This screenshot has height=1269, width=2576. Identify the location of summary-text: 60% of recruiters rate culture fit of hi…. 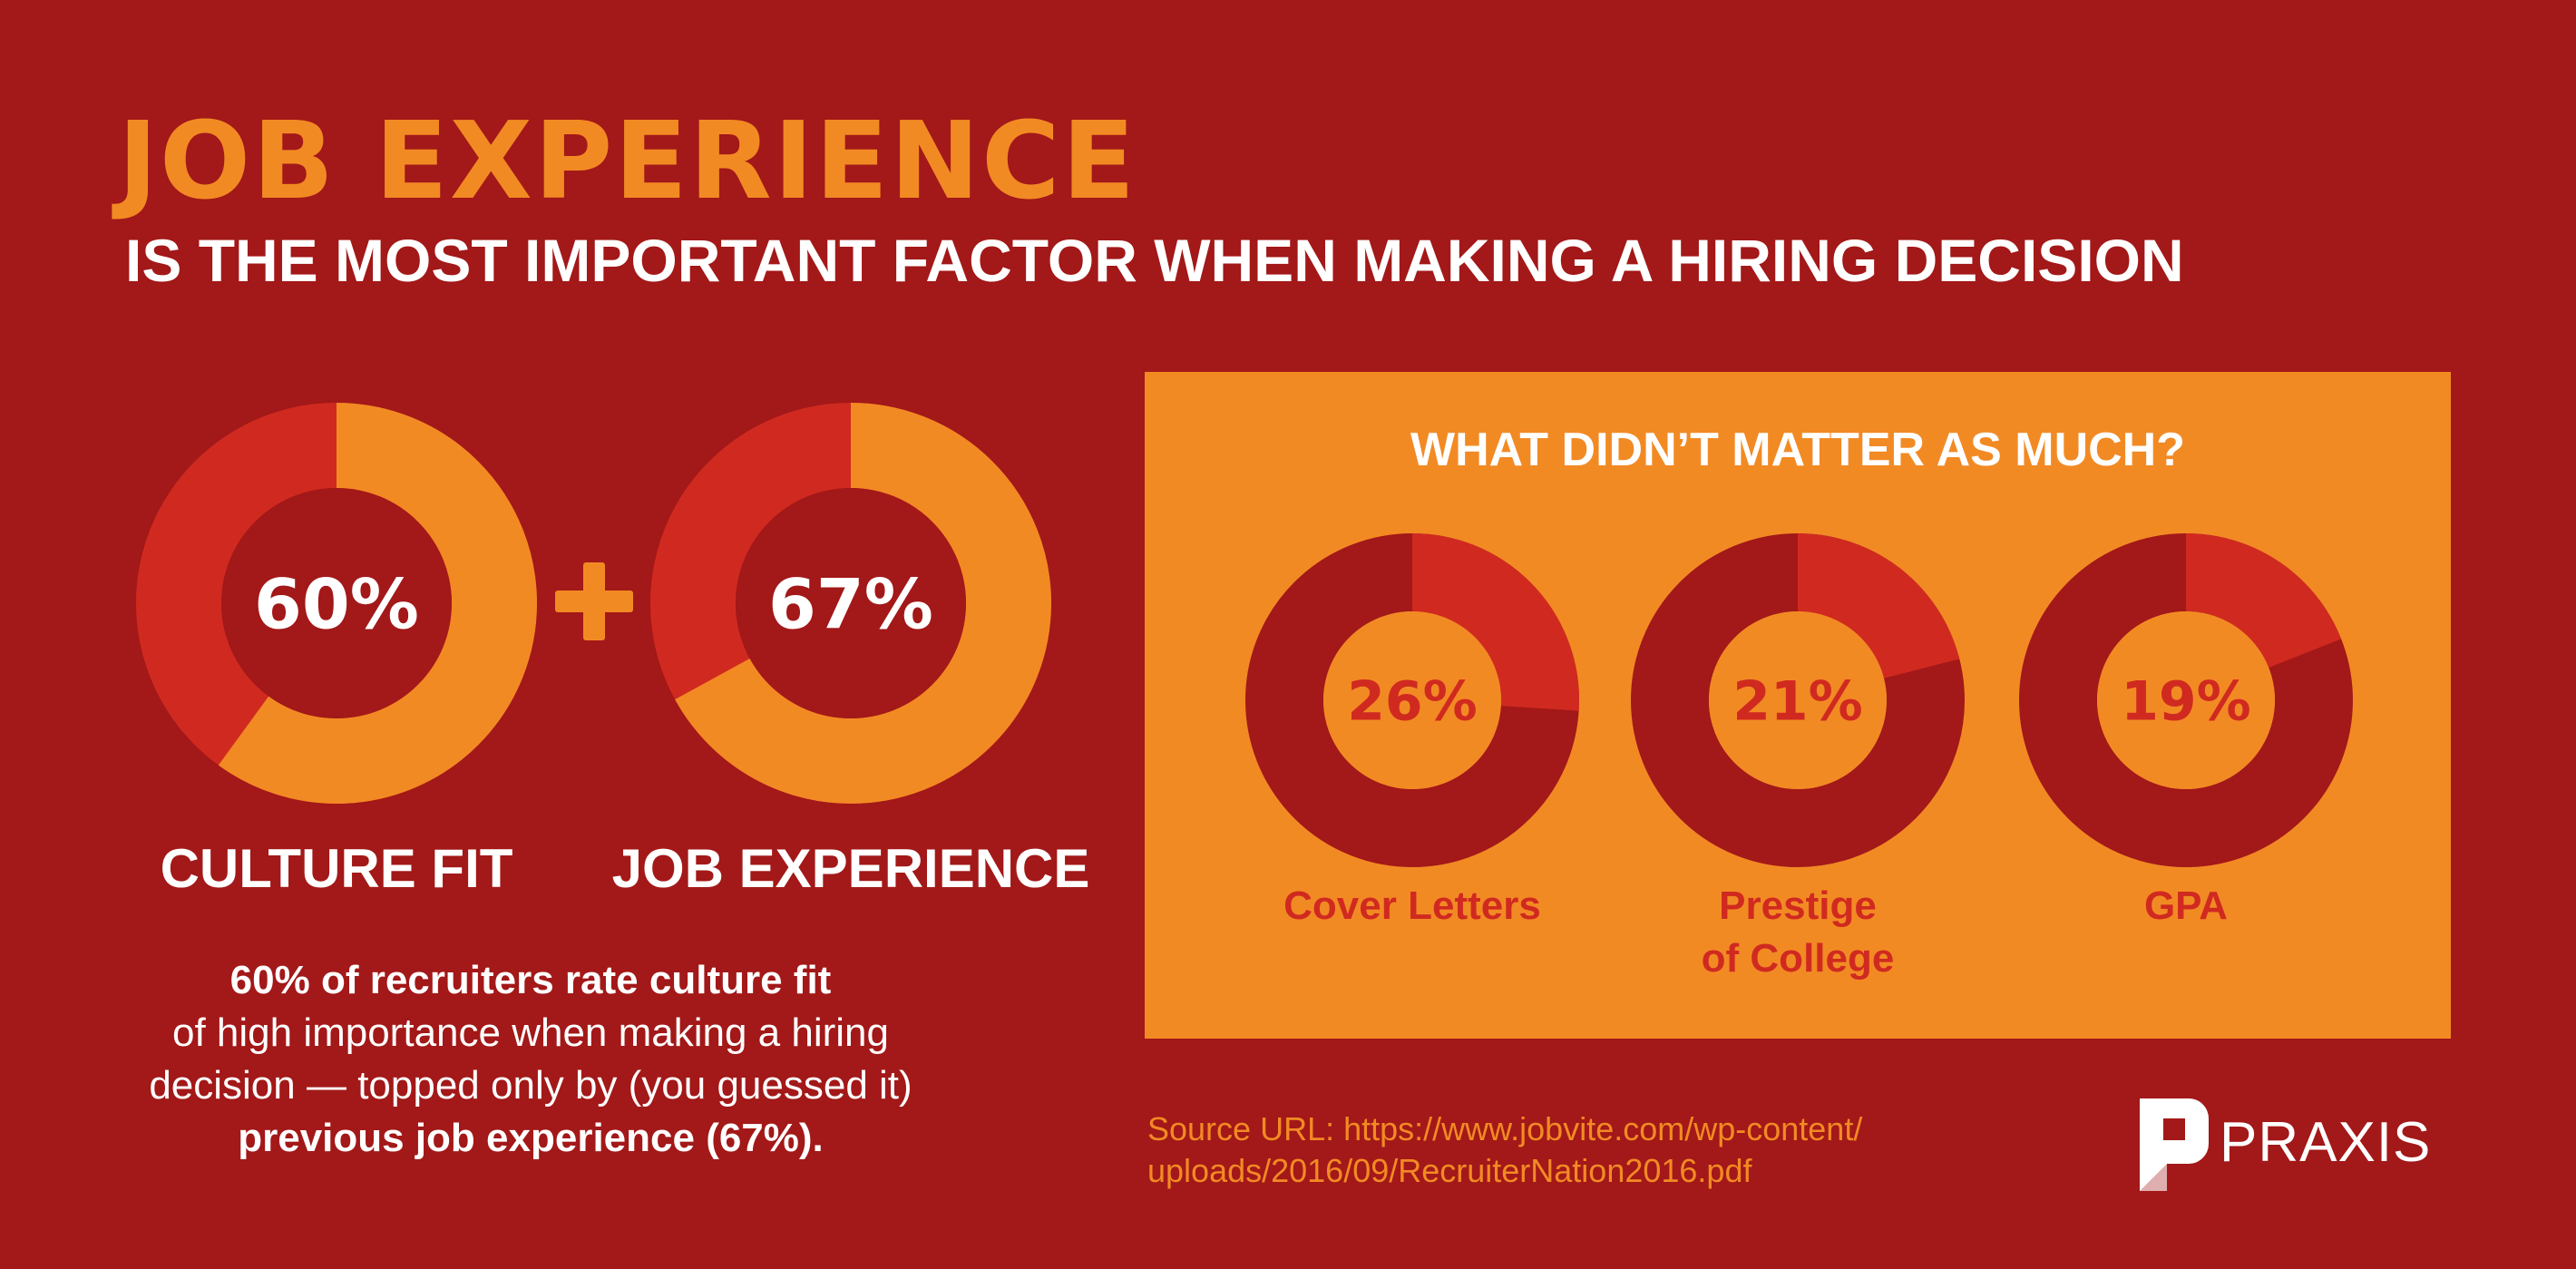
(530, 1059).